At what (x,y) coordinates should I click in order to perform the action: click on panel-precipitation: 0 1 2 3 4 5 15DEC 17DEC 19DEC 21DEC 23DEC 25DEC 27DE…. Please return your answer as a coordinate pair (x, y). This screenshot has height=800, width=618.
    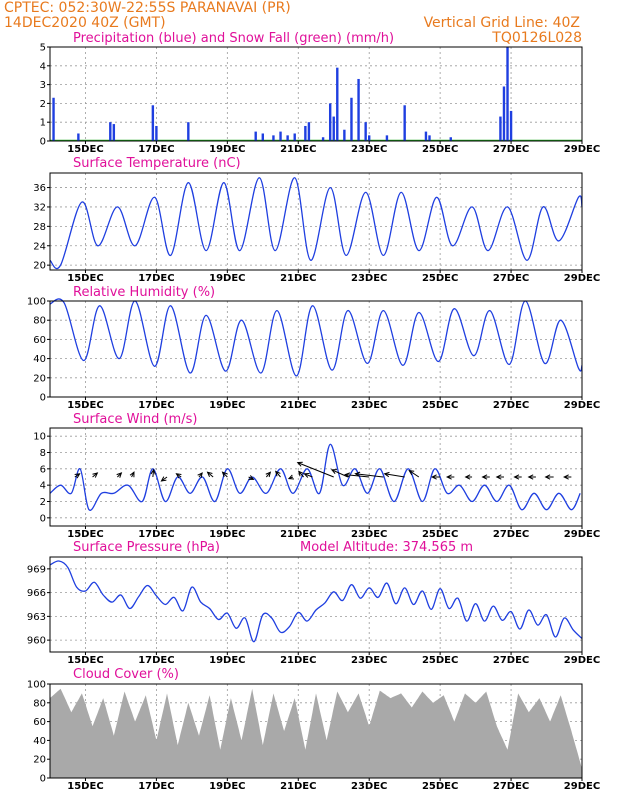
    Looking at the image, I should click on (320, 93).